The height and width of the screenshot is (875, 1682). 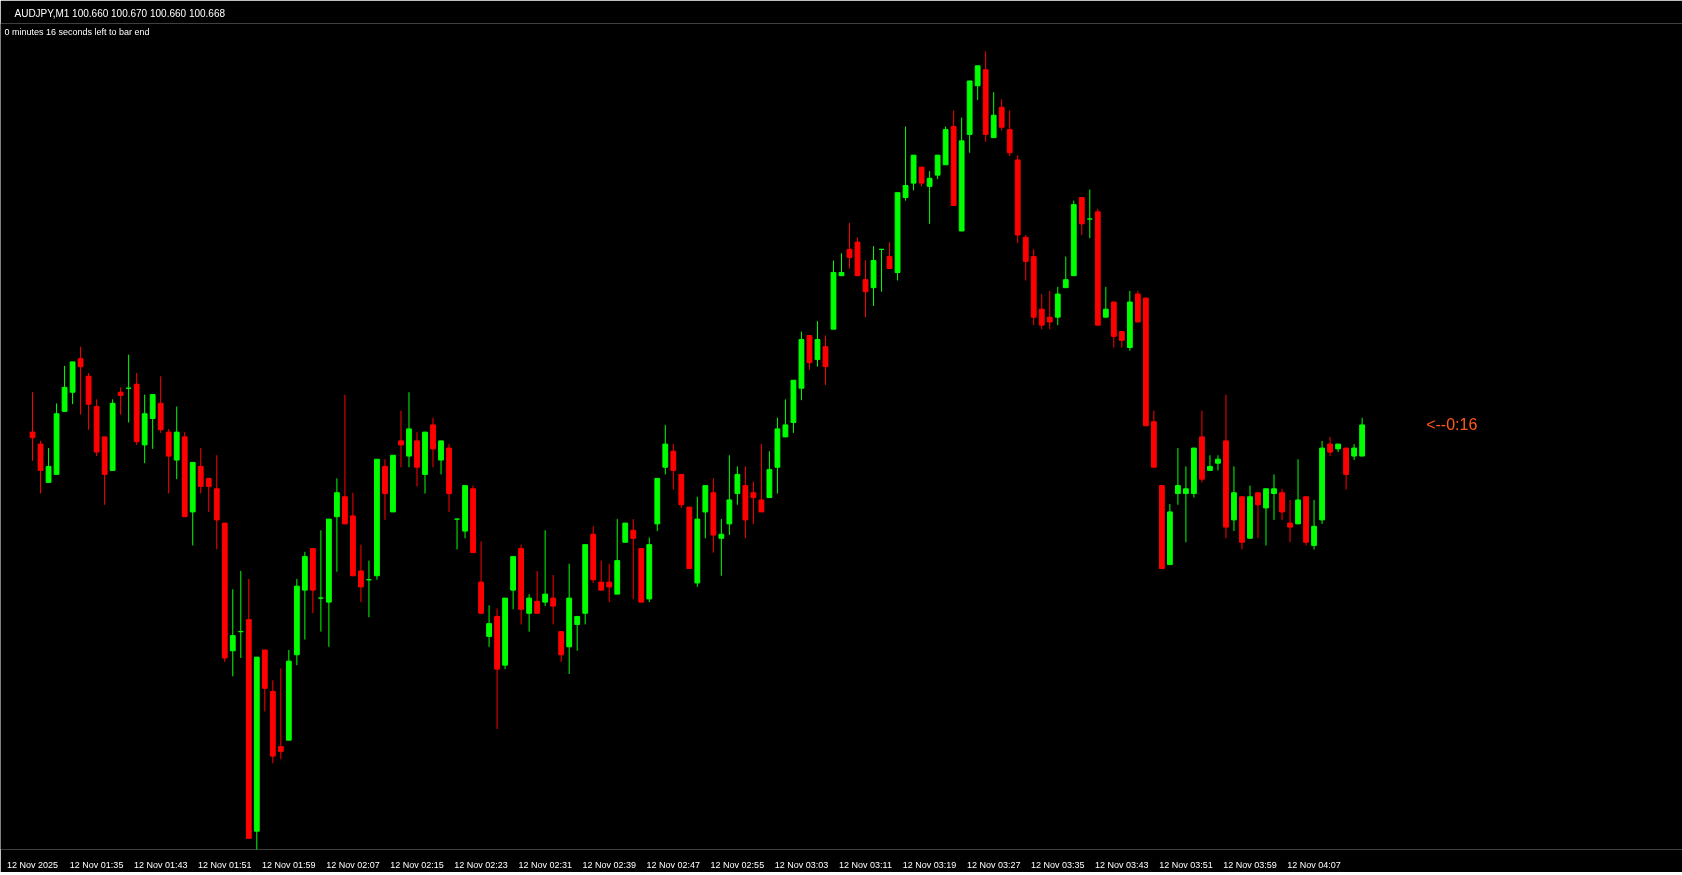 What do you see at coordinates (1057, 864) in the screenshot?
I see `x-tick-label: 12 Nov 03:35` at bounding box center [1057, 864].